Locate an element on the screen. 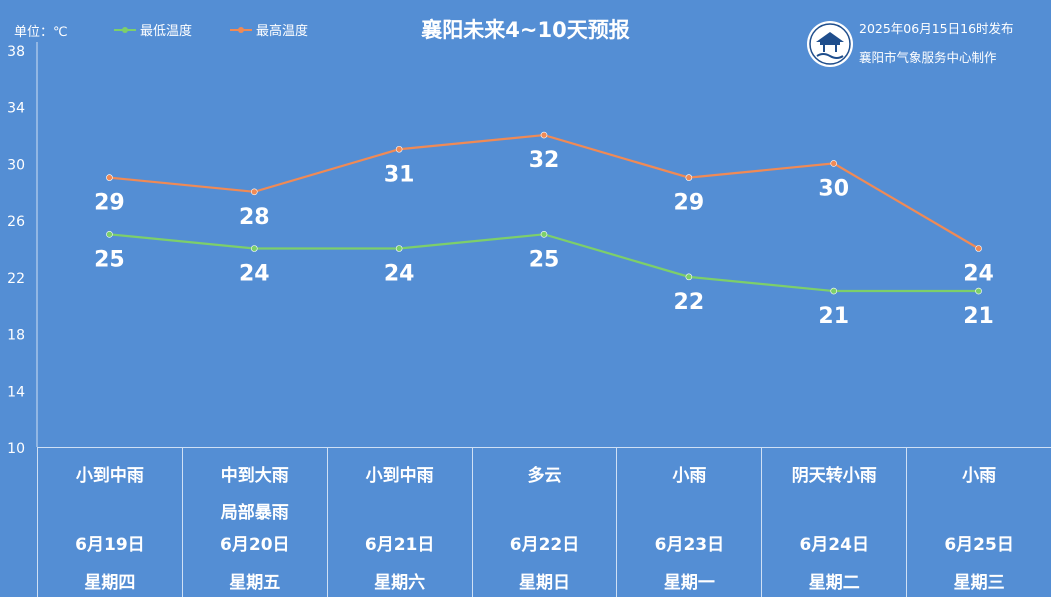 This screenshot has height=597, width=1051. maker-label: 襄阳市气象服务中心制作 is located at coordinates (928, 57).